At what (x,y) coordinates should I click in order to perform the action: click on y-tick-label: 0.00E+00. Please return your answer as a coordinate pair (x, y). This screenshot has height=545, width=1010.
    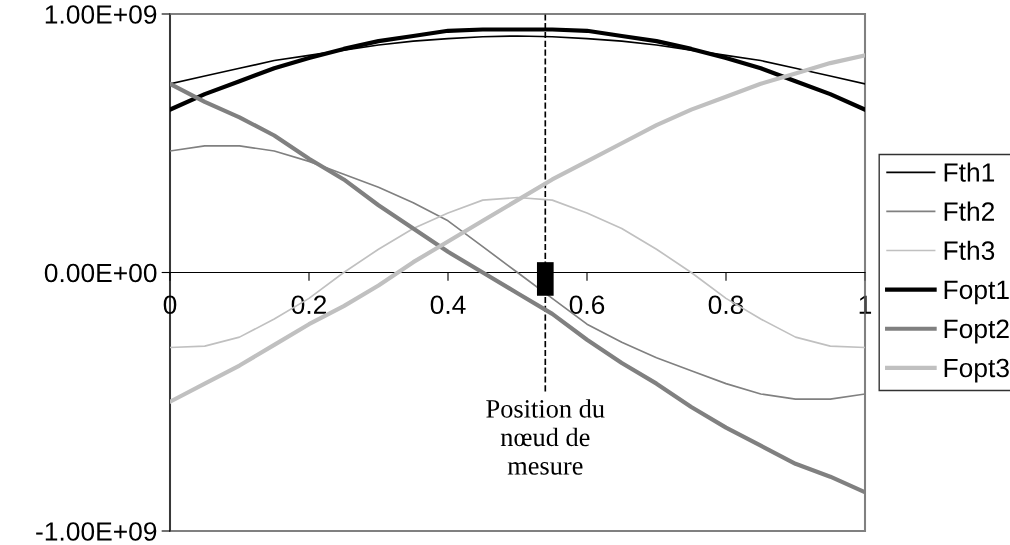
    Looking at the image, I should click on (100, 273).